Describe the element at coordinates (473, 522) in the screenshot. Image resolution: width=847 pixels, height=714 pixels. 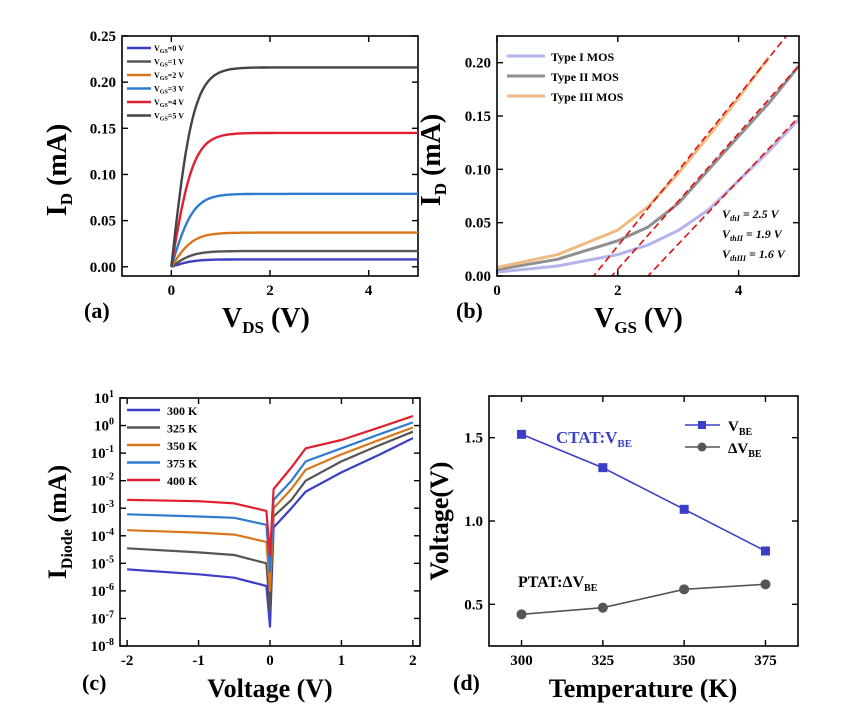
I see `chart-d-ytick-label: 1.0` at that location.